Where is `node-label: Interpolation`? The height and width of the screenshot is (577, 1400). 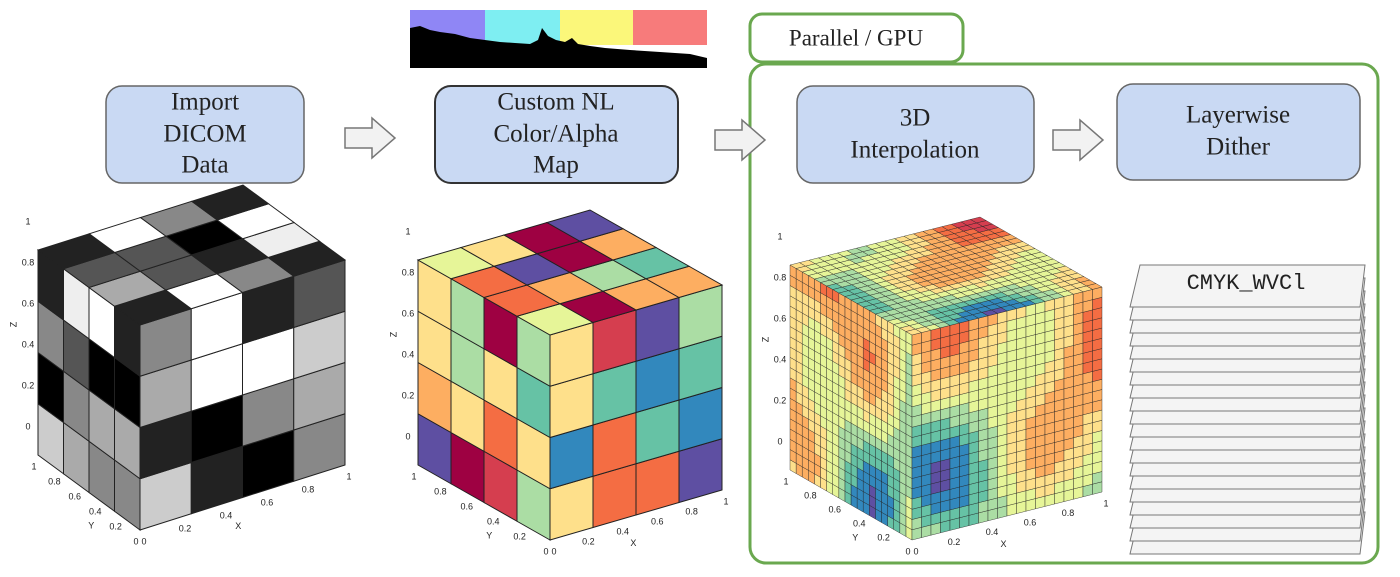
node-label: Interpolation is located at coordinates (915, 150).